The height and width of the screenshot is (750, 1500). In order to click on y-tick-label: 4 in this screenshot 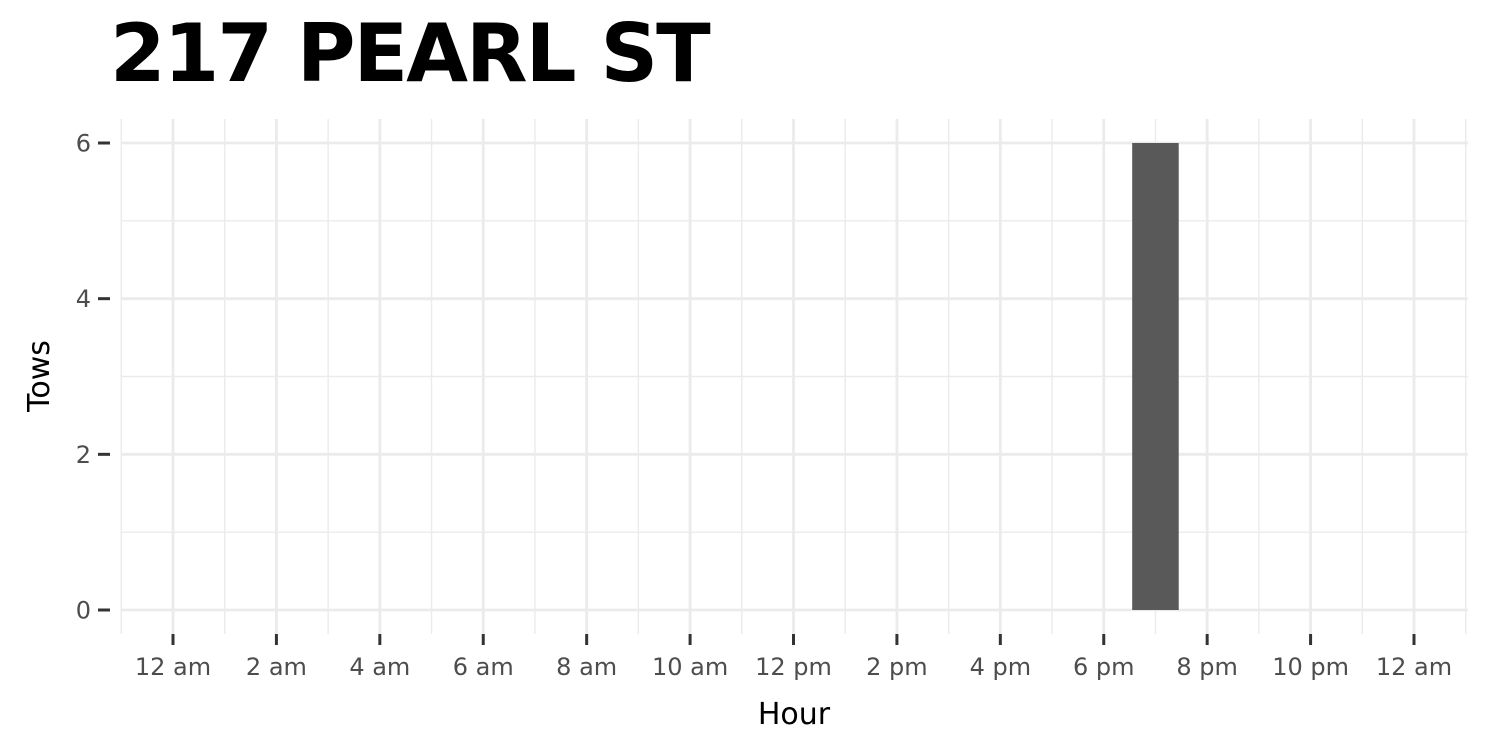, I will do `click(83, 299)`.